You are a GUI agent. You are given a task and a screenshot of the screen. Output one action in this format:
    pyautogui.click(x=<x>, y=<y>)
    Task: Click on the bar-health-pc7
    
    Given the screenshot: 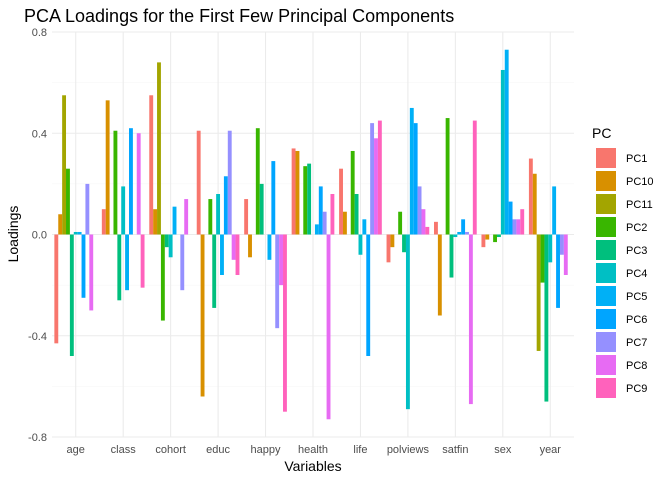 What is the action you would take?
    pyautogui.click(x=324, y=223)
    